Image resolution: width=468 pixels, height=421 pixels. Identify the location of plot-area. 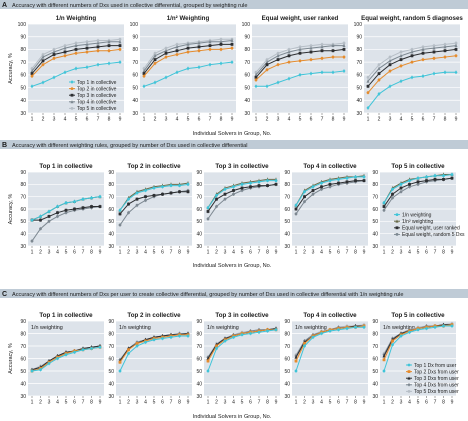
(300, 68).